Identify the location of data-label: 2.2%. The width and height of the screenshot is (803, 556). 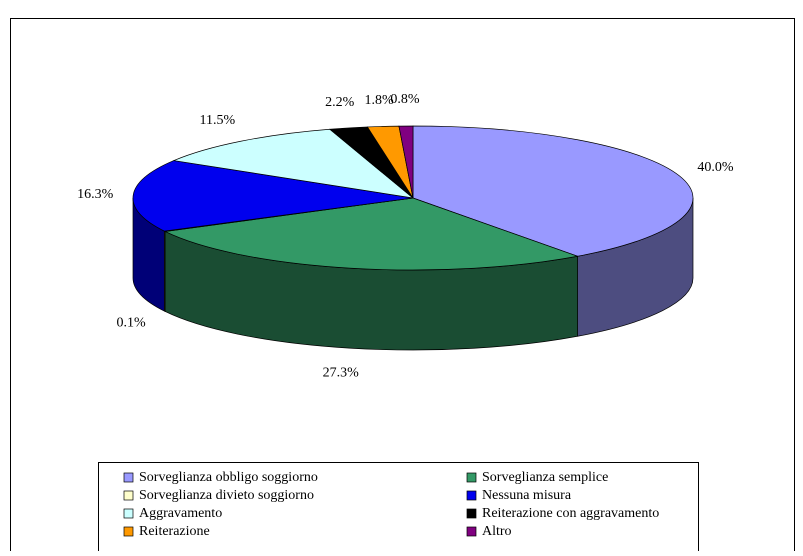
(340, 102).